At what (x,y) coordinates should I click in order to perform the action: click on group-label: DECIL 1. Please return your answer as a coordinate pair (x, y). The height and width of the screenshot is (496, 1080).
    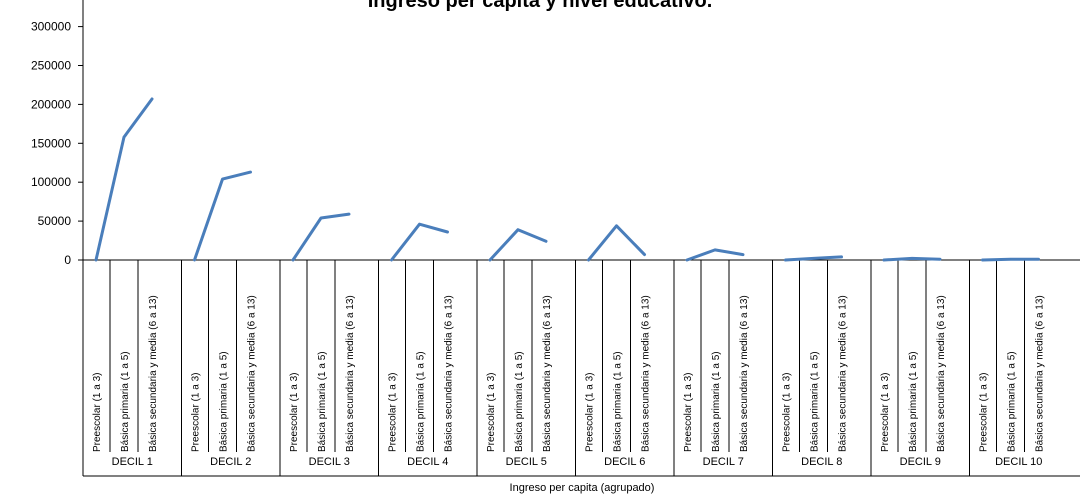
    Looking at the image, I should click on (132, 462).